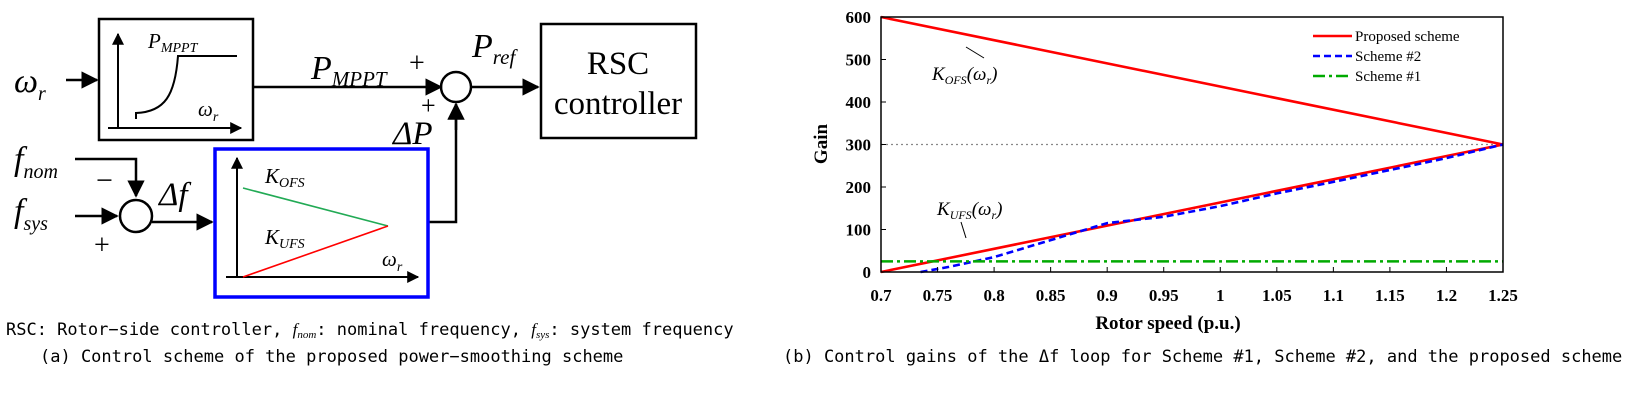 Image resolution: width=1641 pixels, height=409 pixels. Describe the element at coordinates (975, 52) in the screenshot. I see `annotation-kofs-pointer` at that location.